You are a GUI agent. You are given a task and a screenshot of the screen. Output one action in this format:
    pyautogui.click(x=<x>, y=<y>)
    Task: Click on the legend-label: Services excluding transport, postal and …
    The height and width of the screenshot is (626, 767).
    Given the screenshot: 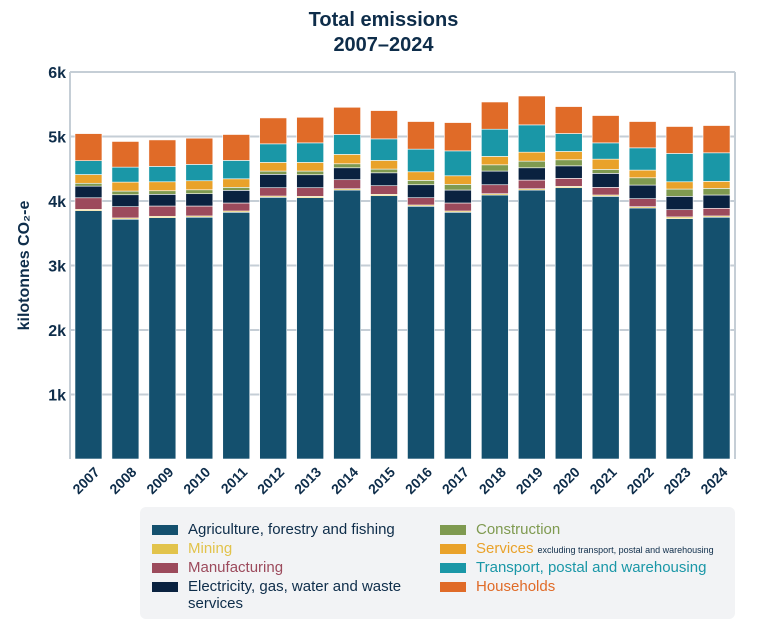 What is the action you would take?
    pyautogui.click(x=595, y=548)
    